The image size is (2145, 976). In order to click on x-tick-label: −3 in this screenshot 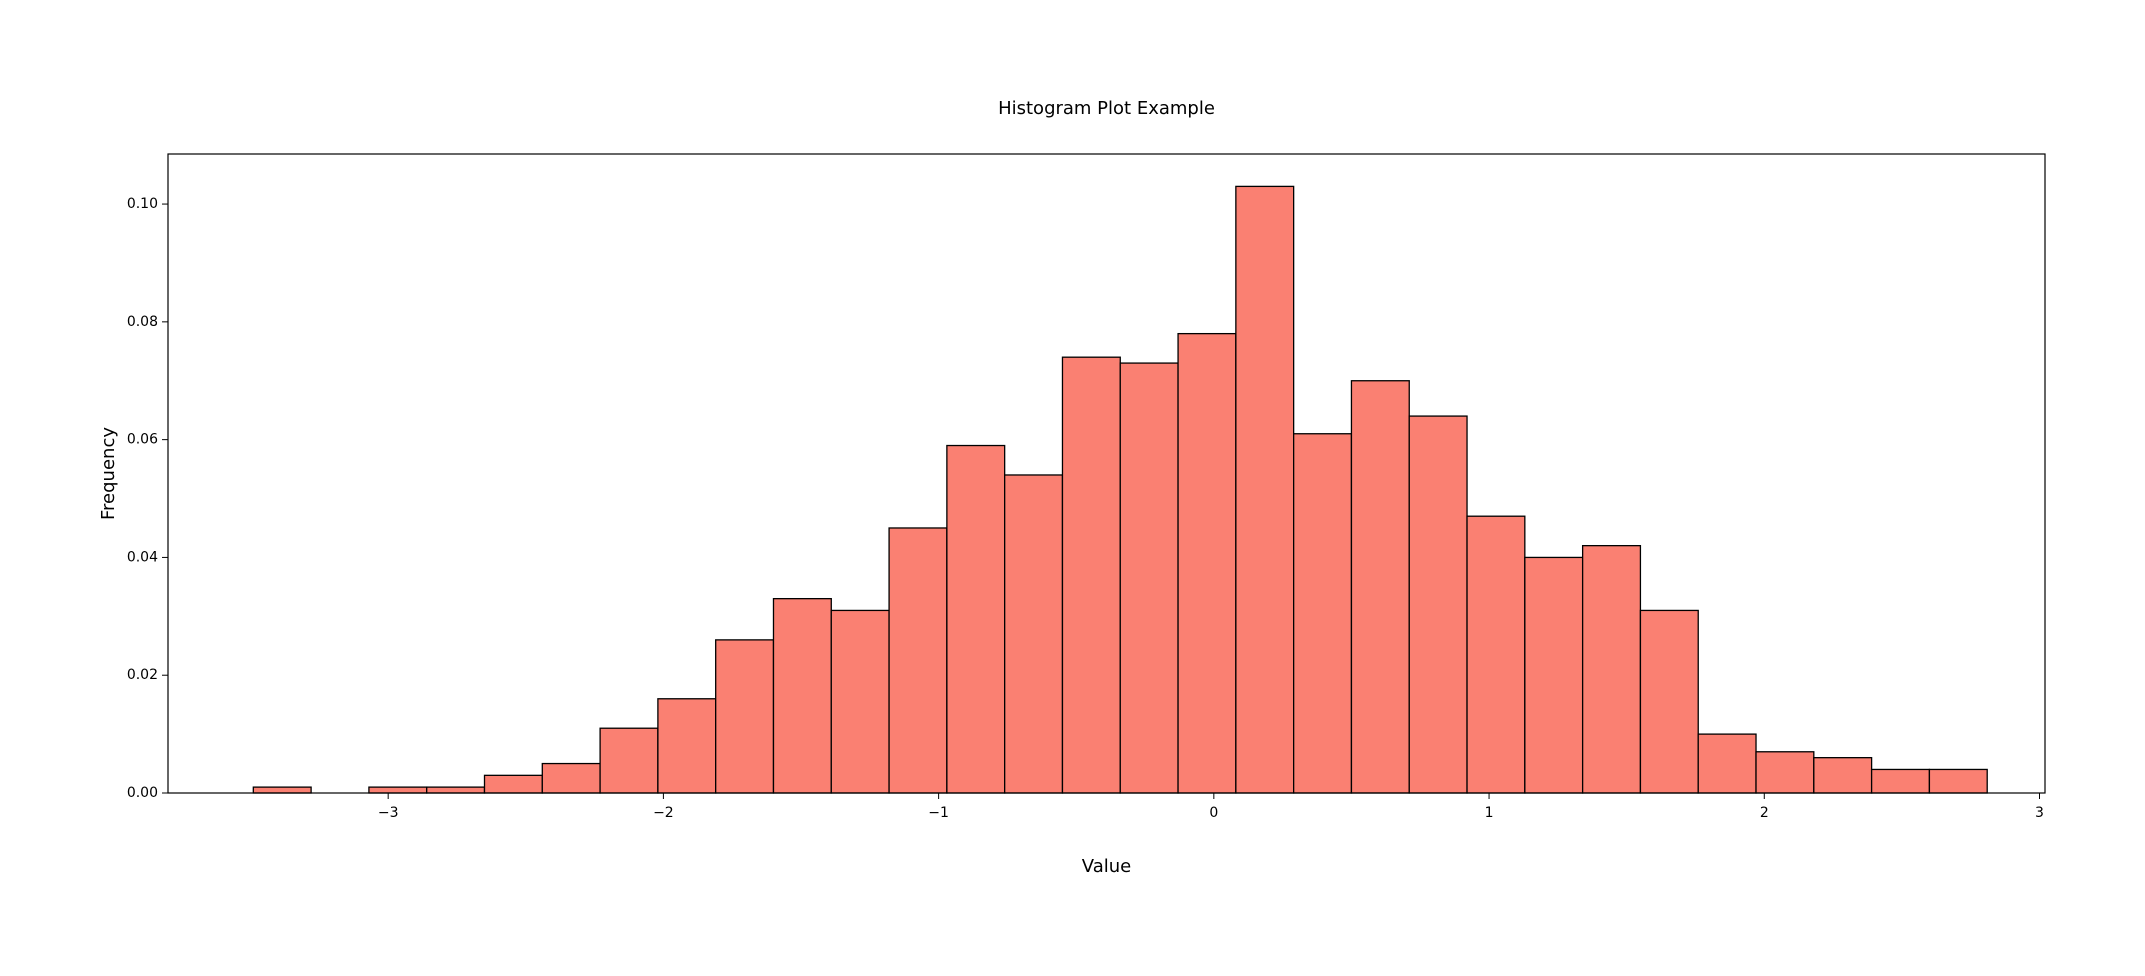, I will do `click(388, 813)`.